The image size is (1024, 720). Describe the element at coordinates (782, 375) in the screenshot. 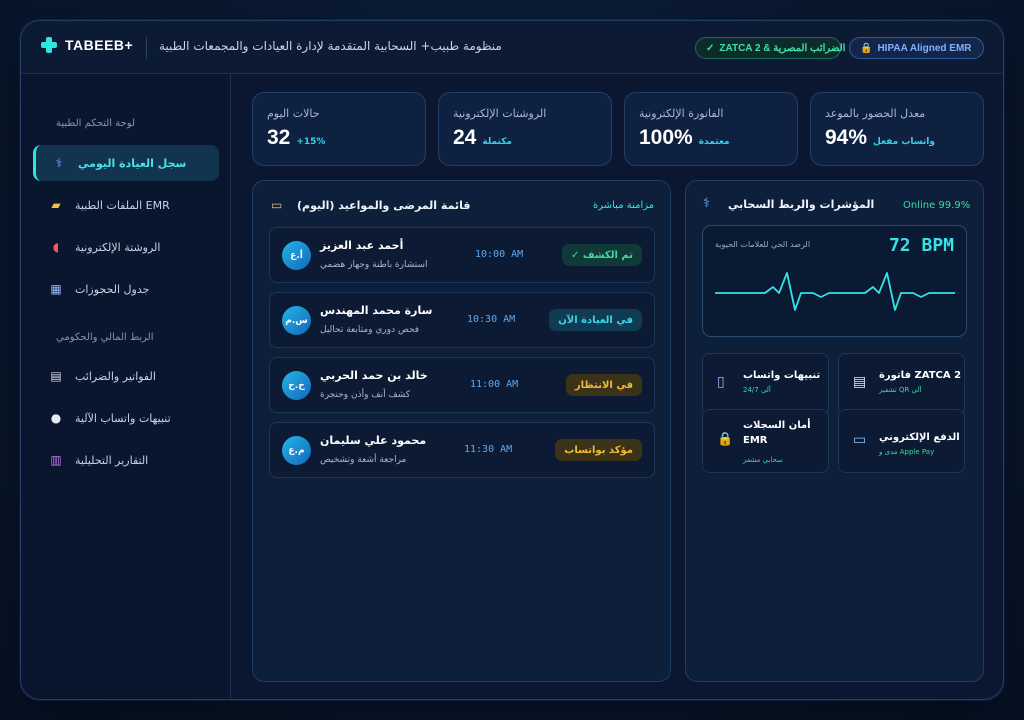

I see `feature-title: تنبيهات واتساب` at that location.